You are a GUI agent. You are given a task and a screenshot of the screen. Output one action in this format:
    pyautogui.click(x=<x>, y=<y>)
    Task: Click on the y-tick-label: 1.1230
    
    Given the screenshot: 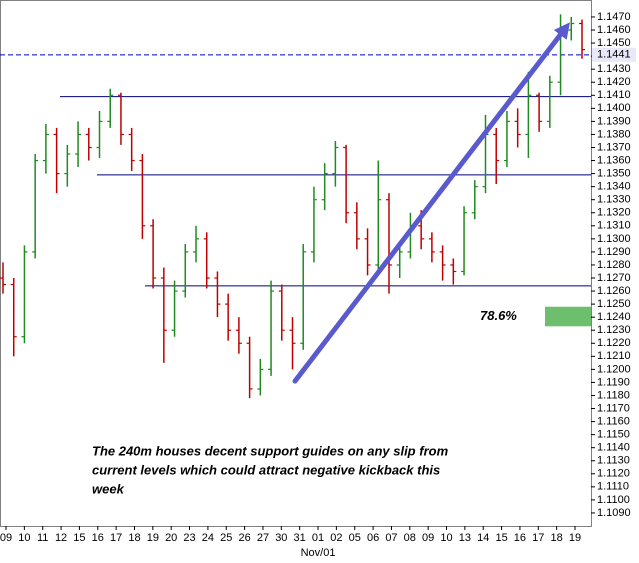 What is the action you would take?
    pyautogui.click(x=614, y=330)
    